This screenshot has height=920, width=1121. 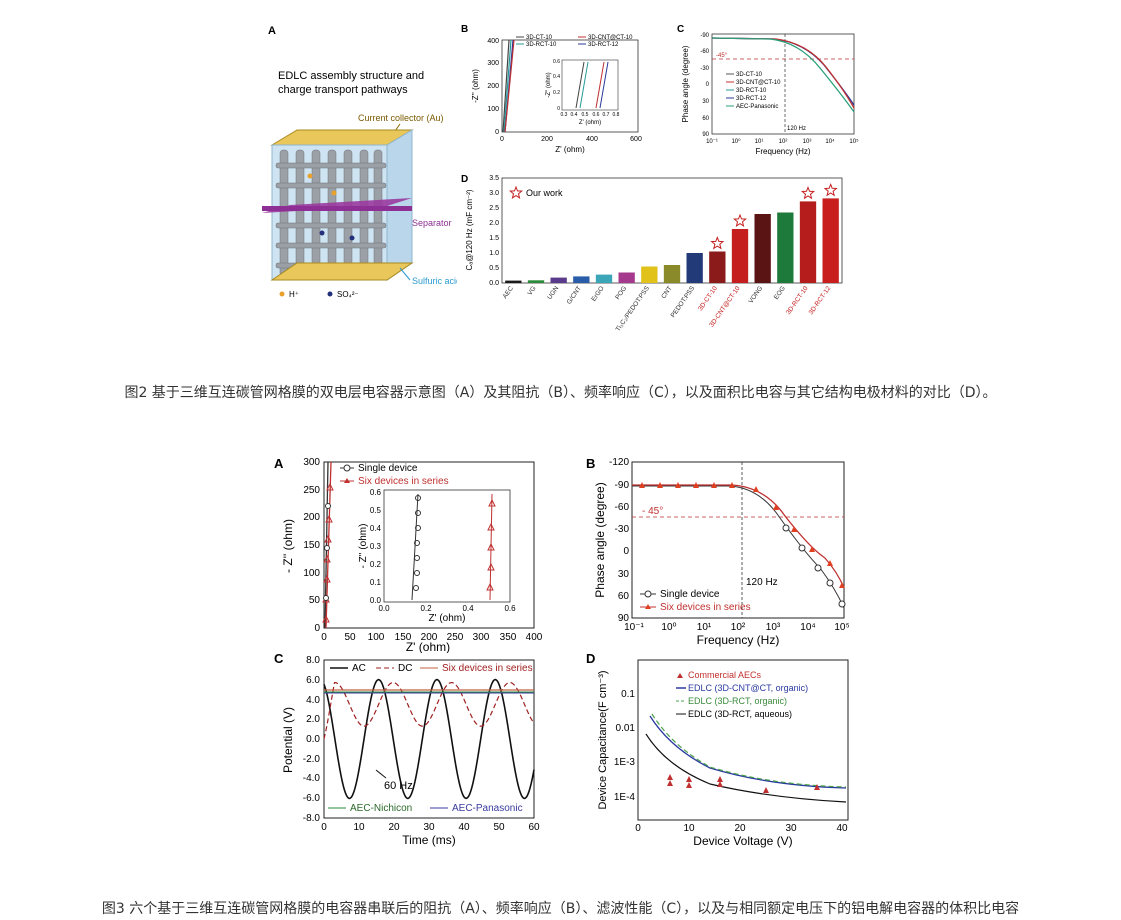 I want to click on inset-frame, so click(x=590, y=85).